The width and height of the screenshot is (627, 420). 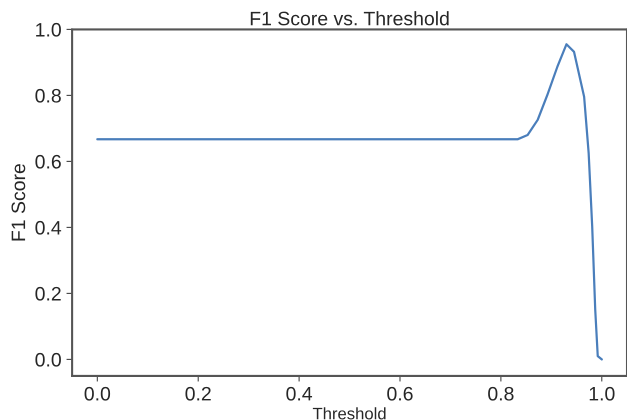 I want to click on y-tick-label: 0.2, so click(x=48, y=293).